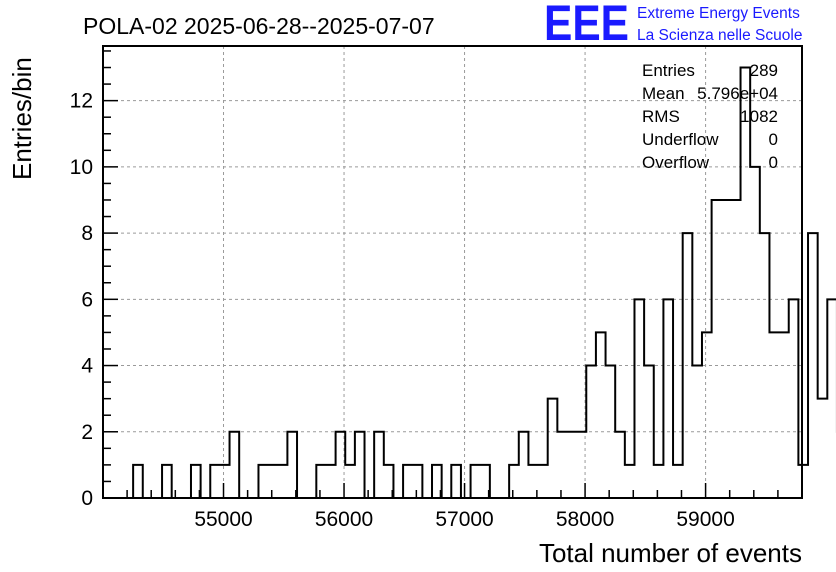  What do you see at coordinates (87, 432) in the screenshot?
I see `y-tick-label: 2` at bounding box center [87, 432].